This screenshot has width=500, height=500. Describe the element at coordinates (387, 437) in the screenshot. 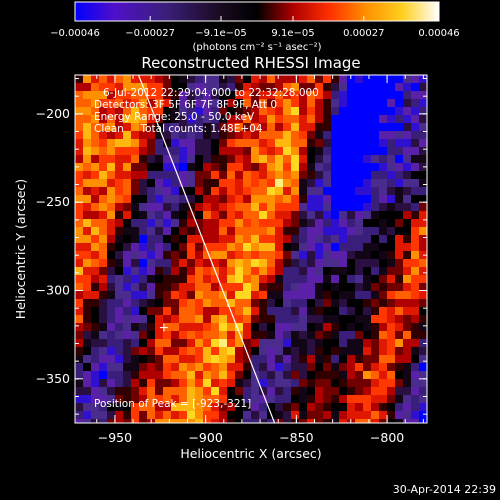

I see `x-tick-label: −800` at that location.